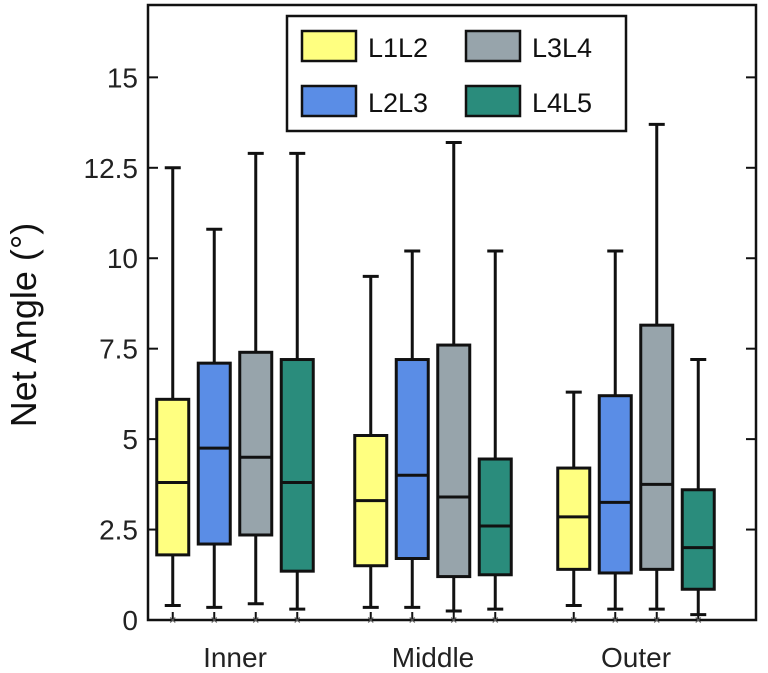 The image size is (768, 673). I want to click on legend-label-l2l3: L2L3, so click(398, 103).